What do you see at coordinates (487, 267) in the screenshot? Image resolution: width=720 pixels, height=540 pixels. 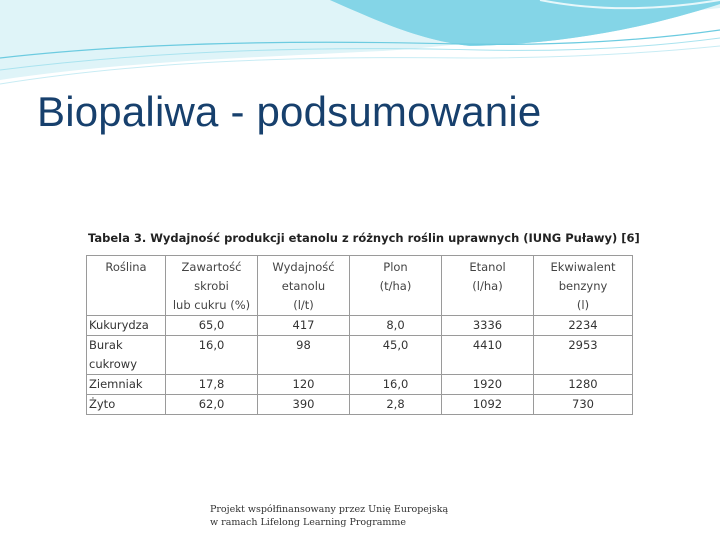 I see `column-header-line: Etanol` at bounding box center [487, 267].